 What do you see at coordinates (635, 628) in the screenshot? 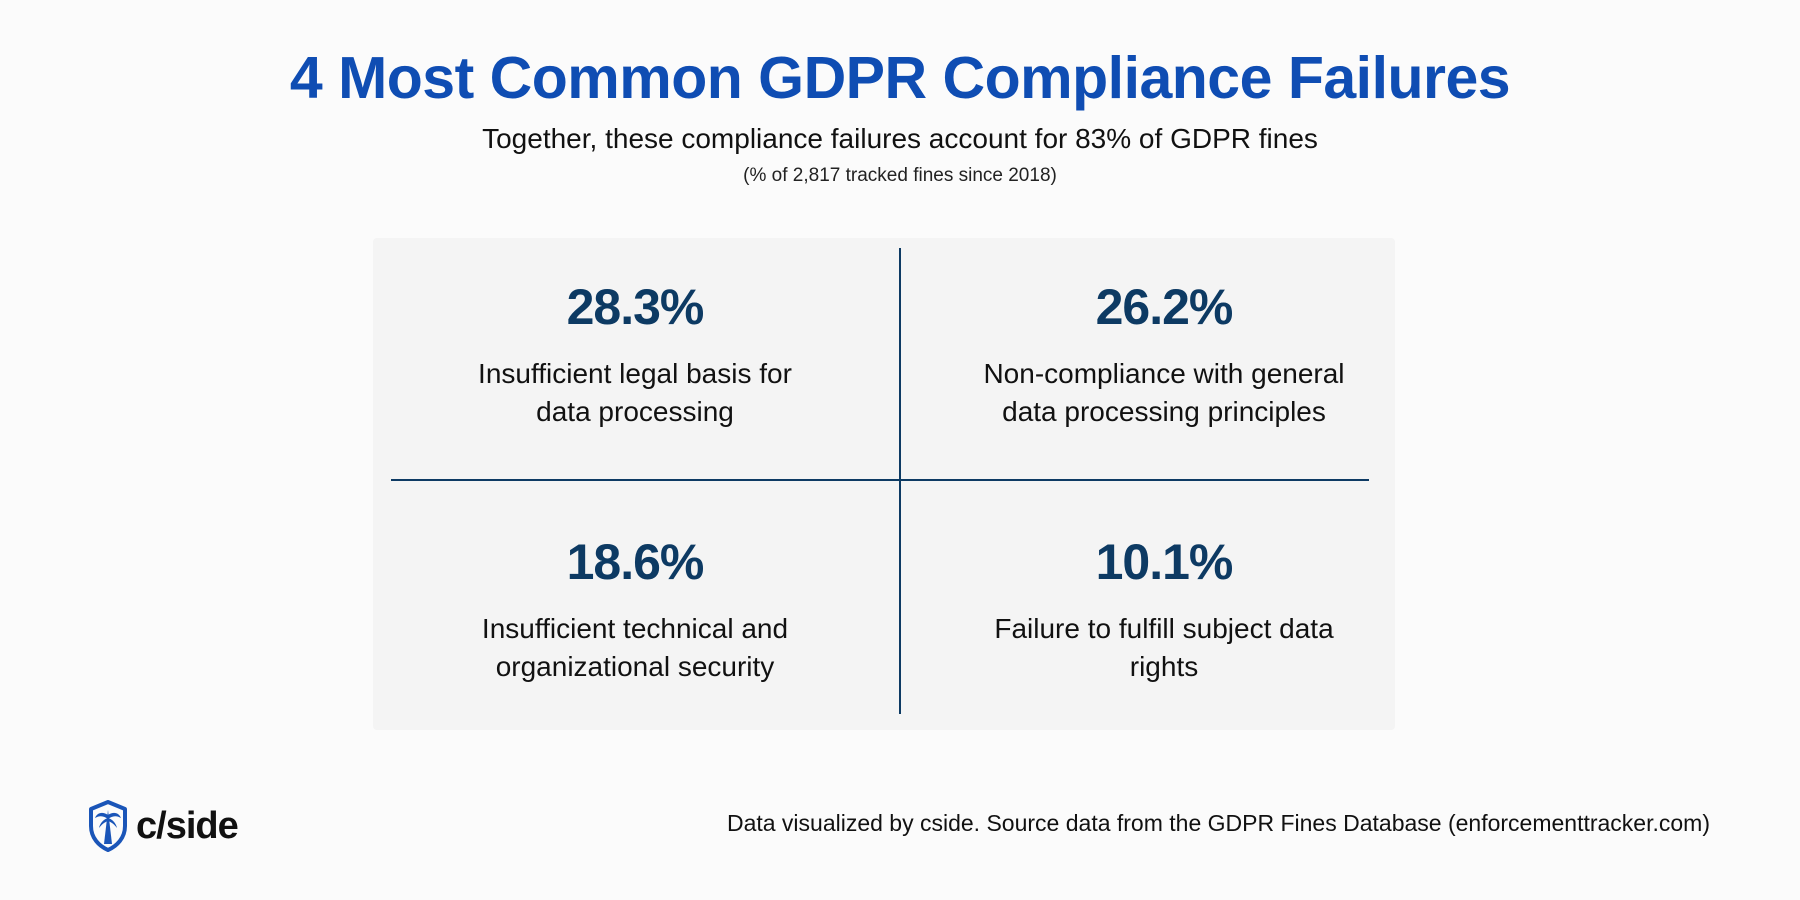
I see `stat-label-line: Insufficient technical and` at bounding box center [635, 628].